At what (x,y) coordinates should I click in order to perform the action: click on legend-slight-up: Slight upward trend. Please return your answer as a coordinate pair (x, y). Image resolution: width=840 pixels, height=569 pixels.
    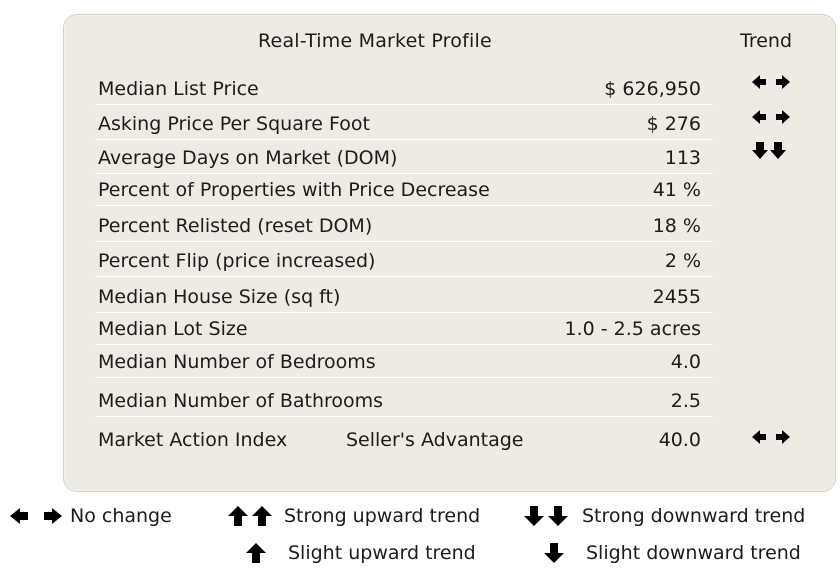
    Looking at the image, I should click on (361, 553).